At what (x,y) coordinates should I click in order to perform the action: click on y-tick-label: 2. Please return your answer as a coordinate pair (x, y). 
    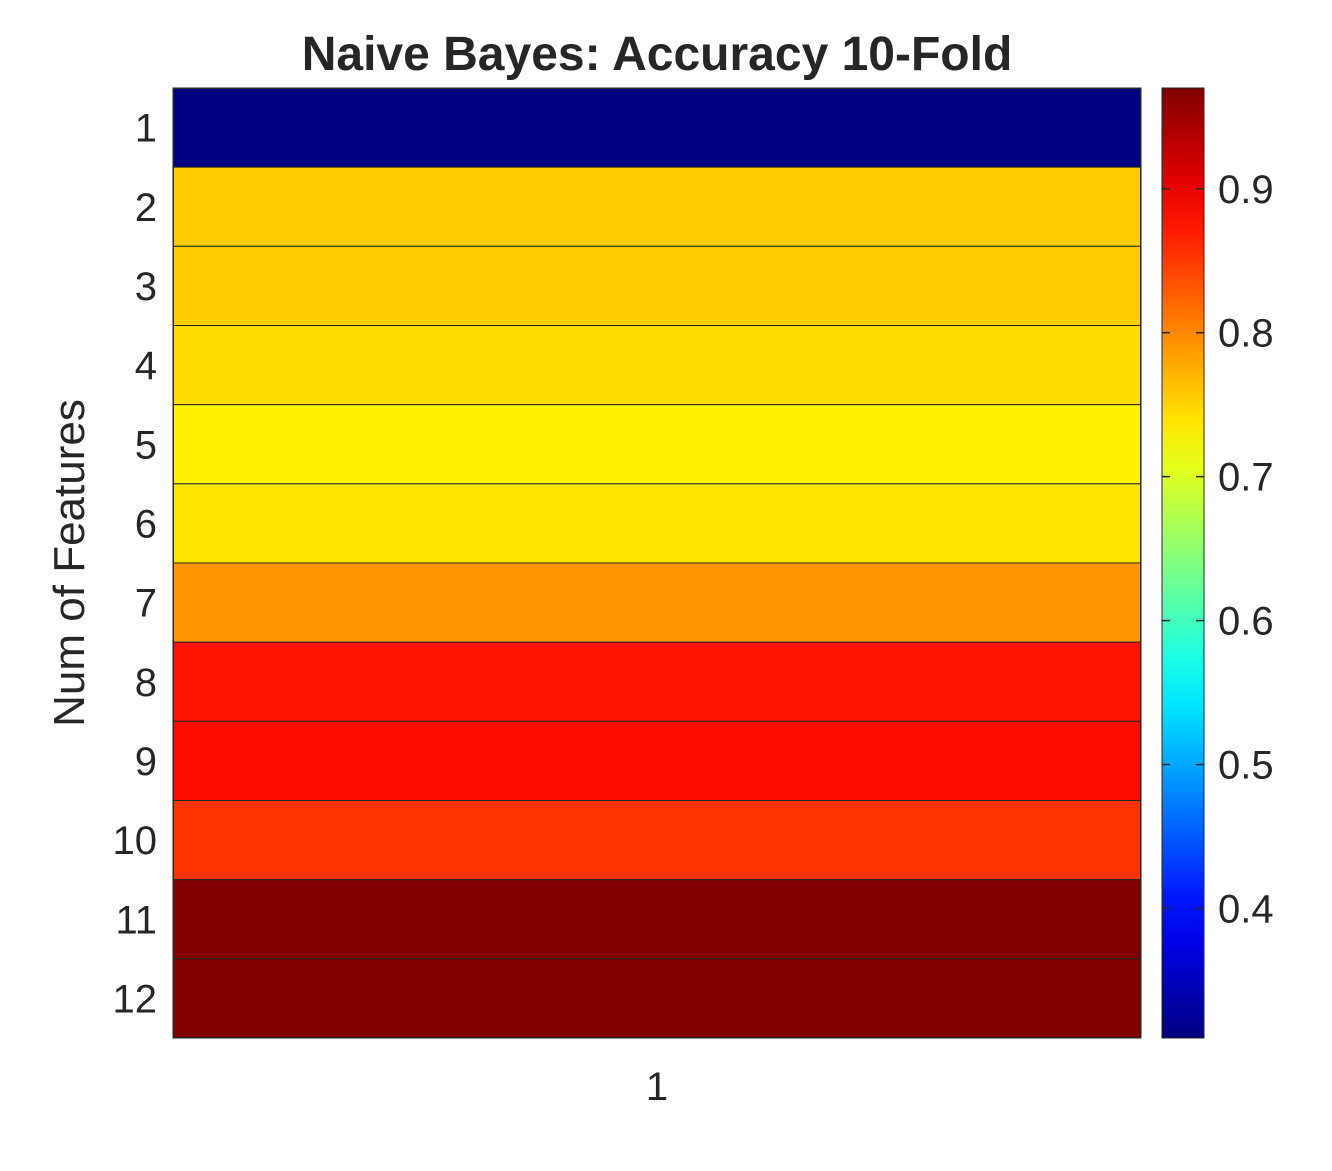
    Looking at the image, I should click on (146, 208).